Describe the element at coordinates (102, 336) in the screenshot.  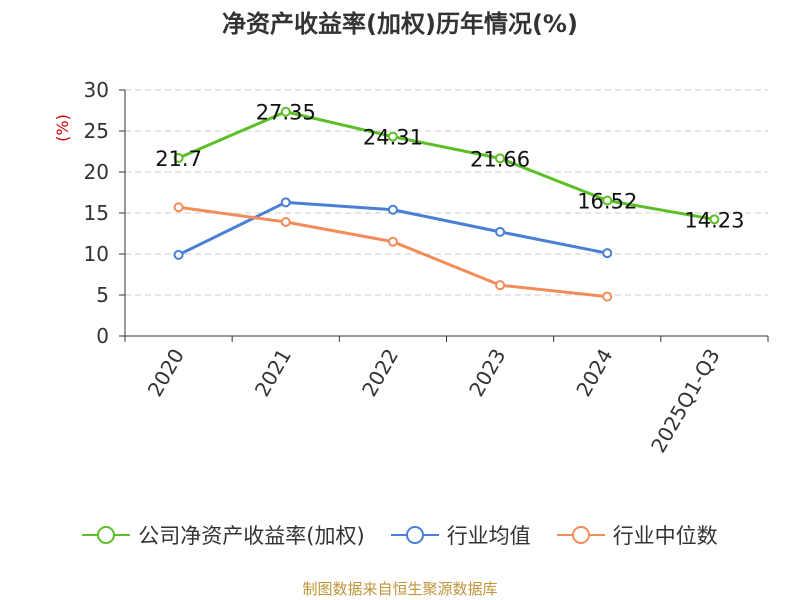
I see `y-tick-label-0: 0` at that location.